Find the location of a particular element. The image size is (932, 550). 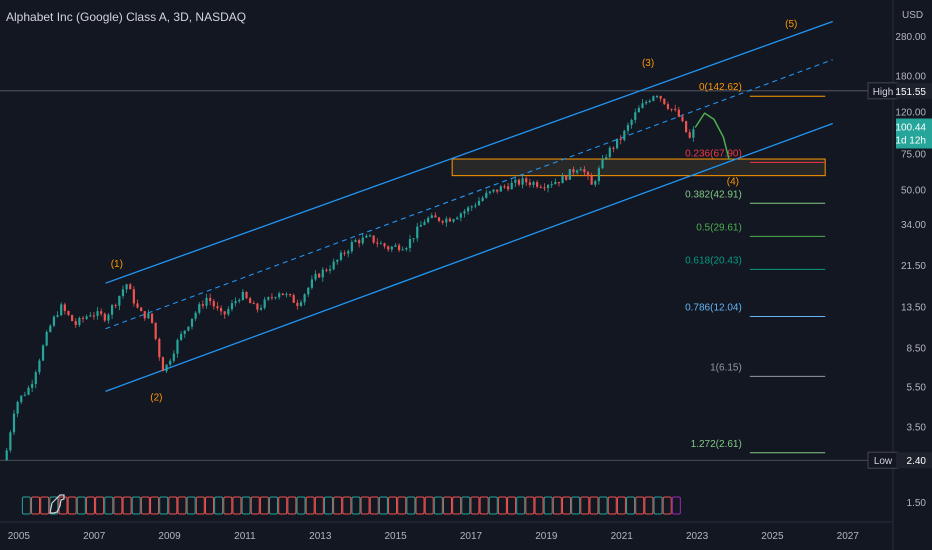

y-tick-label: 50.00 is located at coordinates (913, 191).